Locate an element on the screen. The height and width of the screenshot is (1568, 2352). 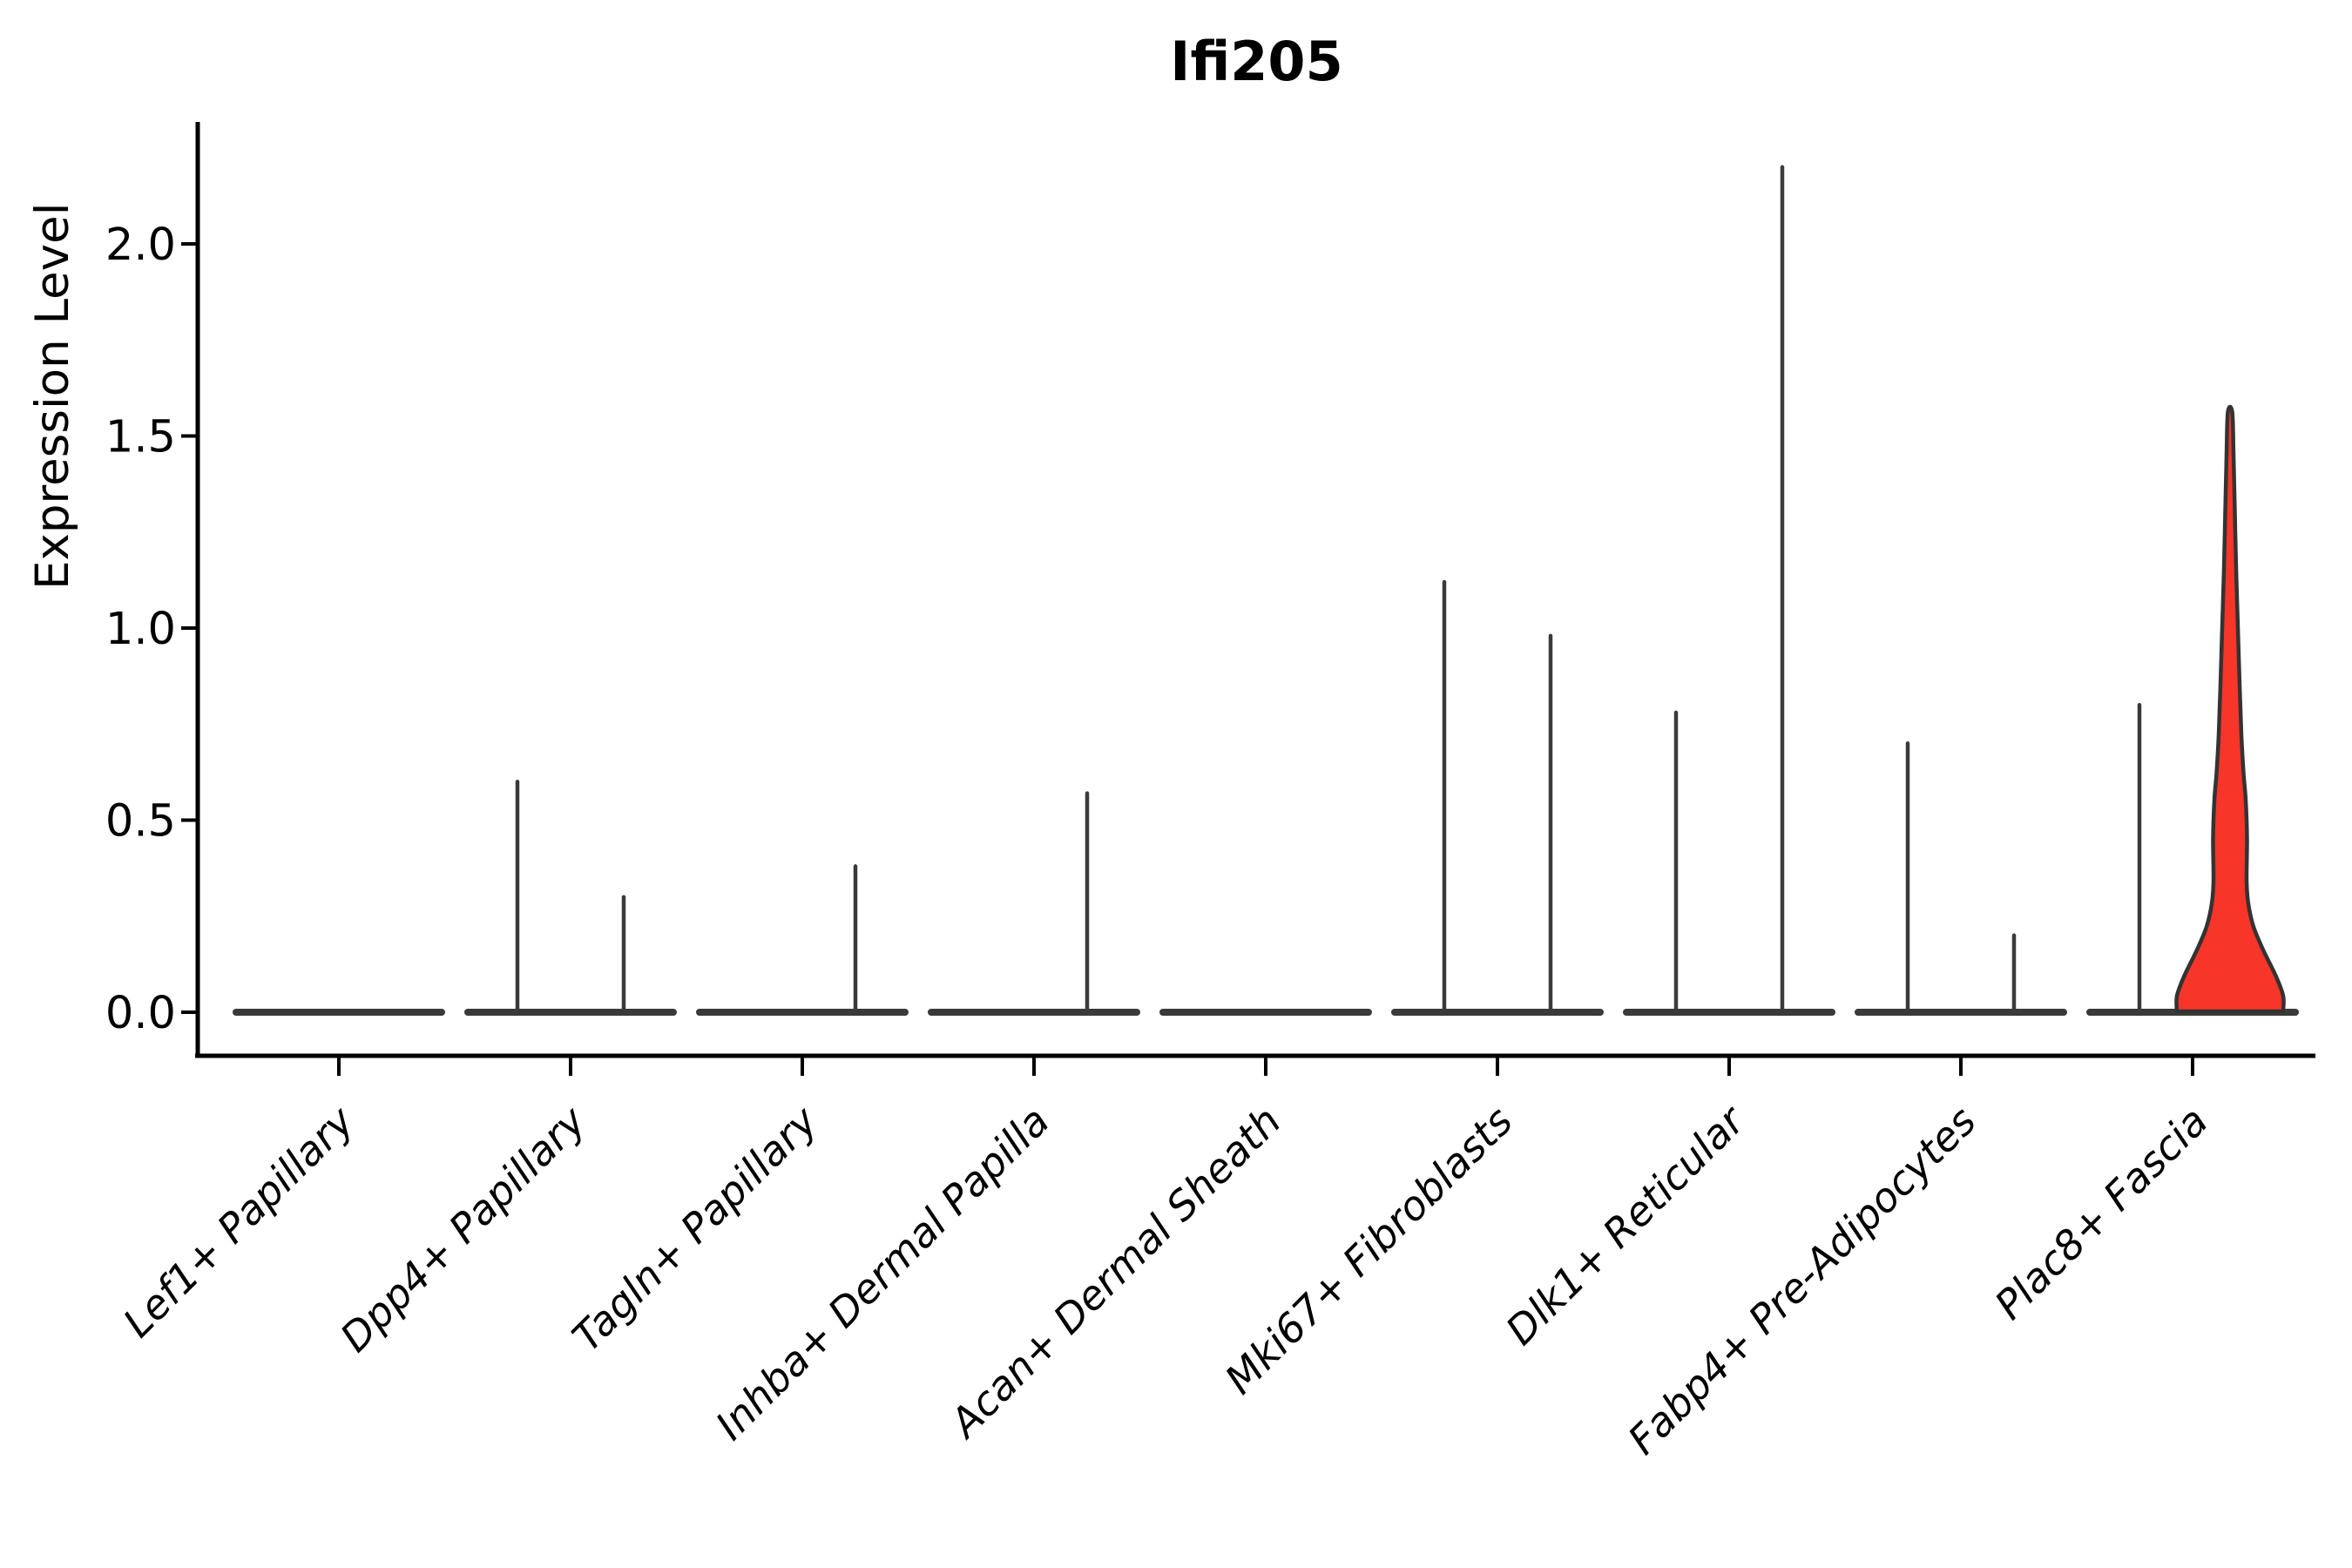
x-tick-label: Lef1+ Papillary is located at coordinates (238, 1221).